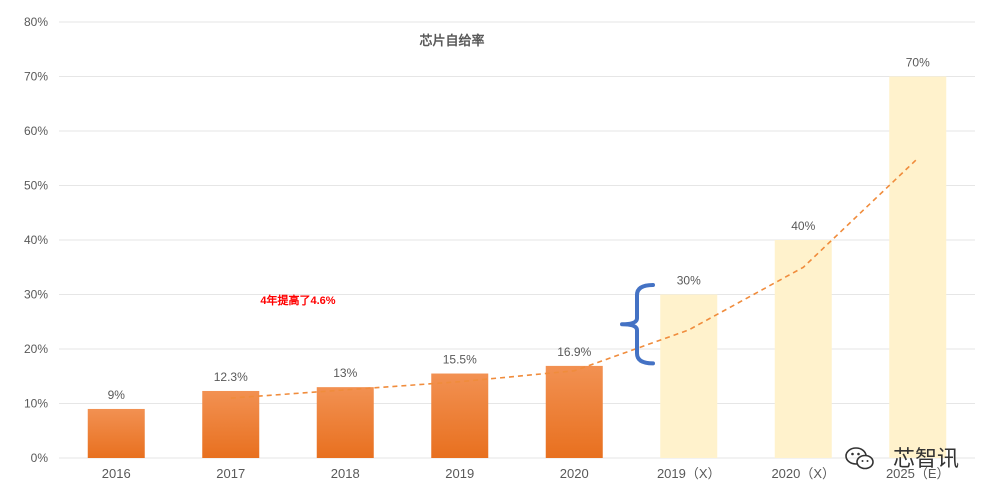 This screenshot has width=1000, height=500. What do you see at coordinates (926, 459) in the screenshot?
I see `watermark-text: 芯智讯` at bounding box center [926, 459].